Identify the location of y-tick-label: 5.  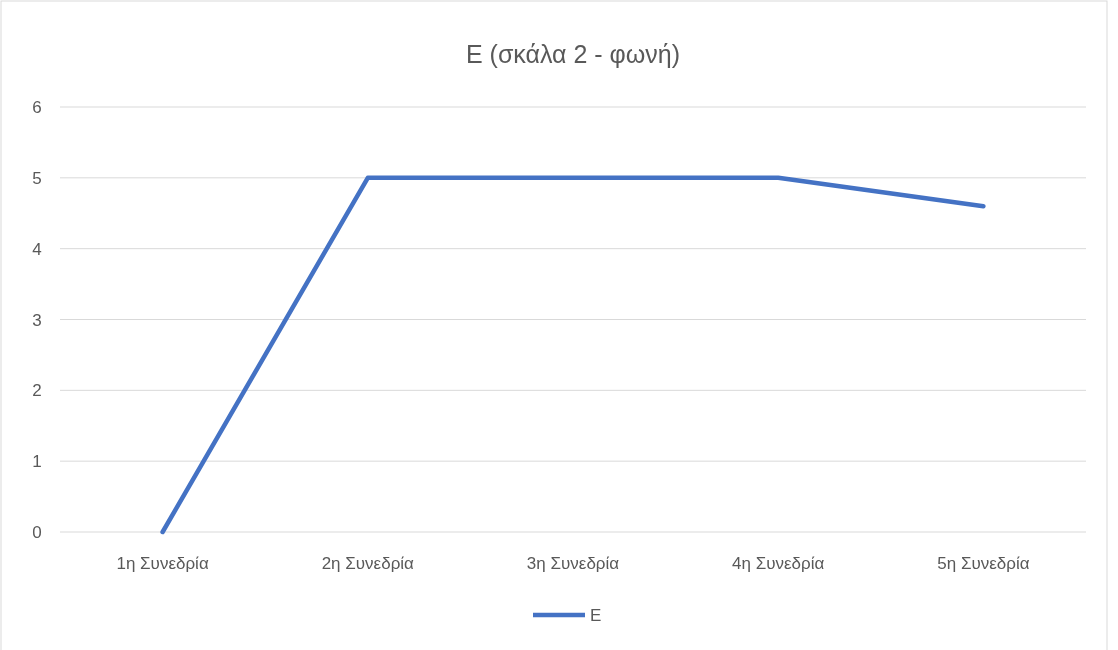
(37, 178).